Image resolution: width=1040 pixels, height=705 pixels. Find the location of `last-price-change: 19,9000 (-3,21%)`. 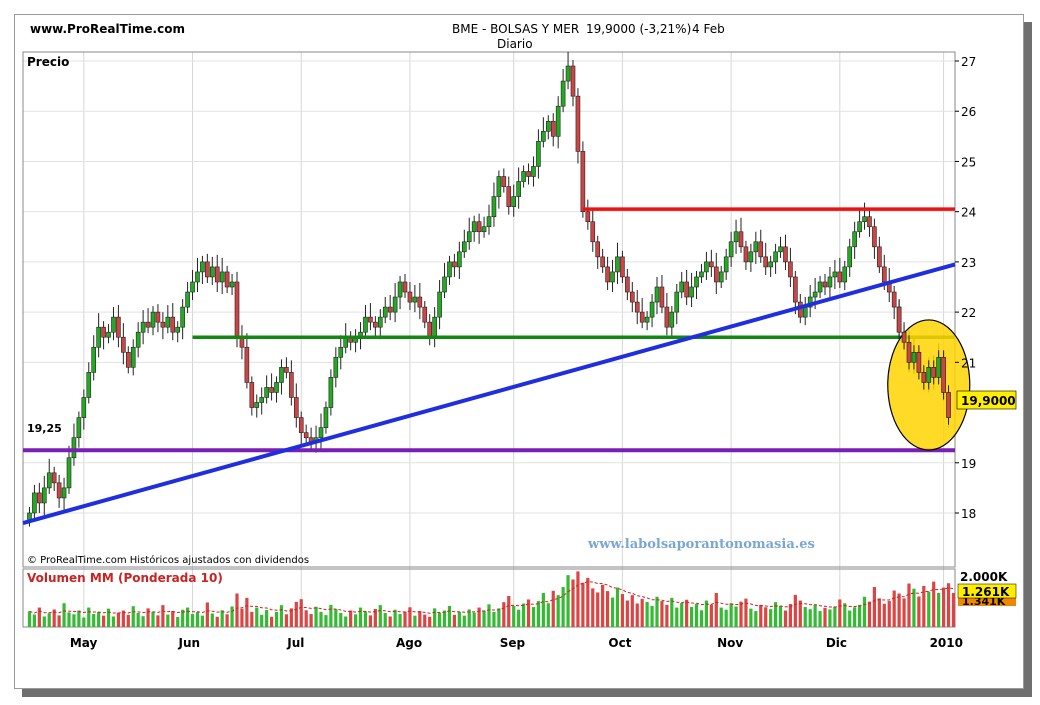

last-price-change: 19,9000 (-3,21%) is located at coordinates (639, 29).